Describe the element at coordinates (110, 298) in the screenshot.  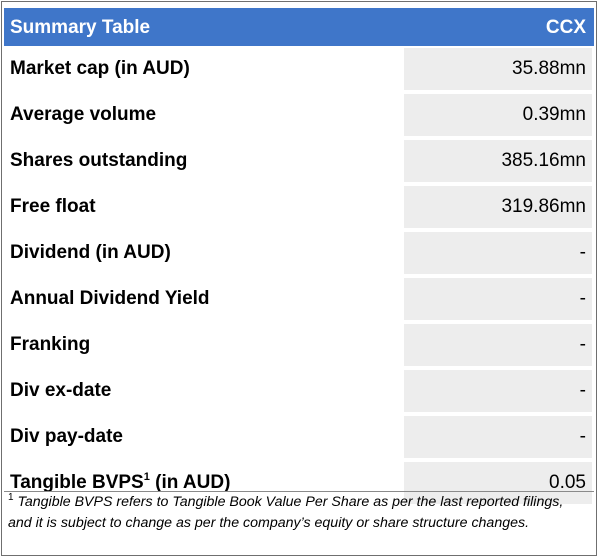
I see `row-label-annual-dividend-yield: Annual Dividend Yield` at that location.